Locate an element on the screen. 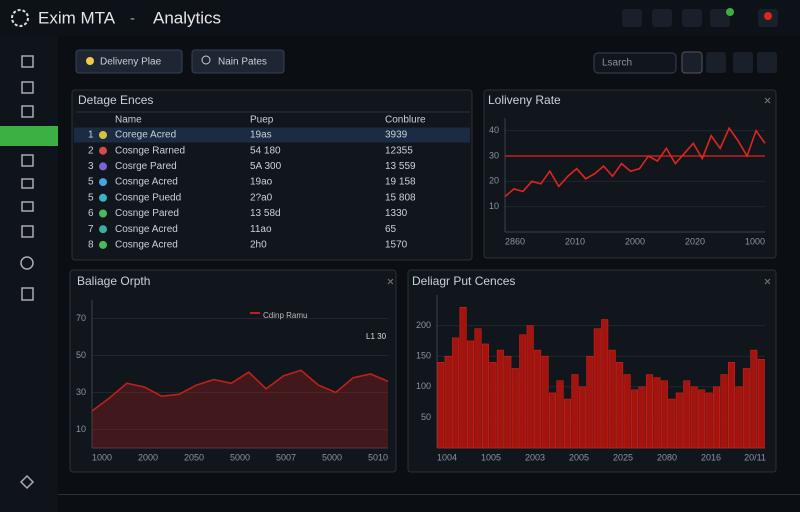  y-tick-label: 30 is located at coordinates (494, 155).